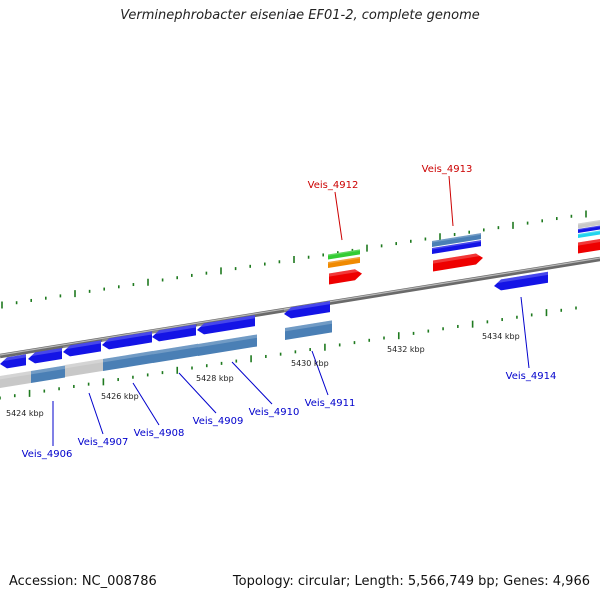 This screenshot has width=600, height=600. I want to click on gene-label-Veis_4907: Veis_4907, so click(103, 442).